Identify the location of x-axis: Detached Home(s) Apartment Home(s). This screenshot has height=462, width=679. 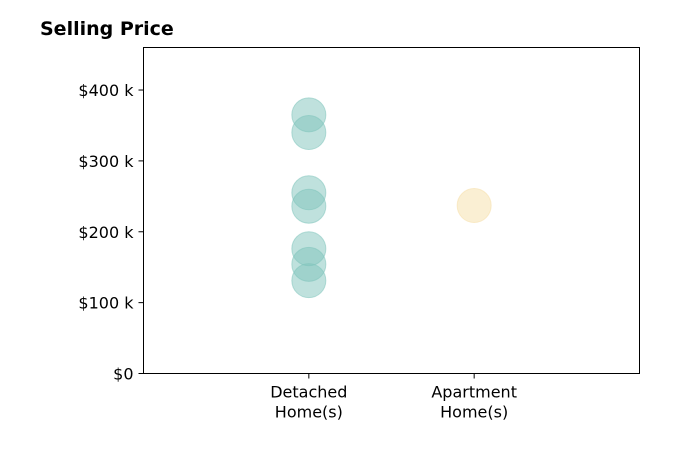
(393, 397).